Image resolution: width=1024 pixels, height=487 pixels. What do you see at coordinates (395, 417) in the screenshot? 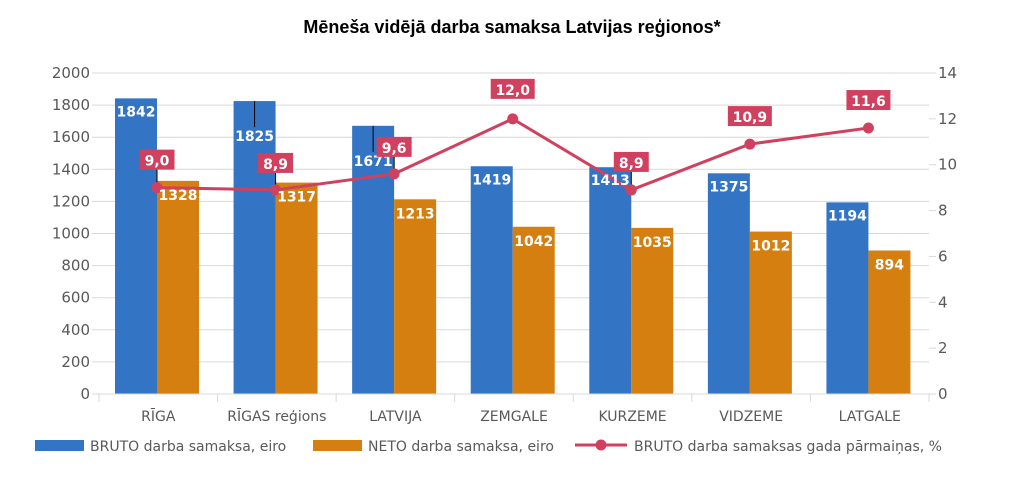
I see `category-label: LATVIJA` at bounding box center [395, 417].